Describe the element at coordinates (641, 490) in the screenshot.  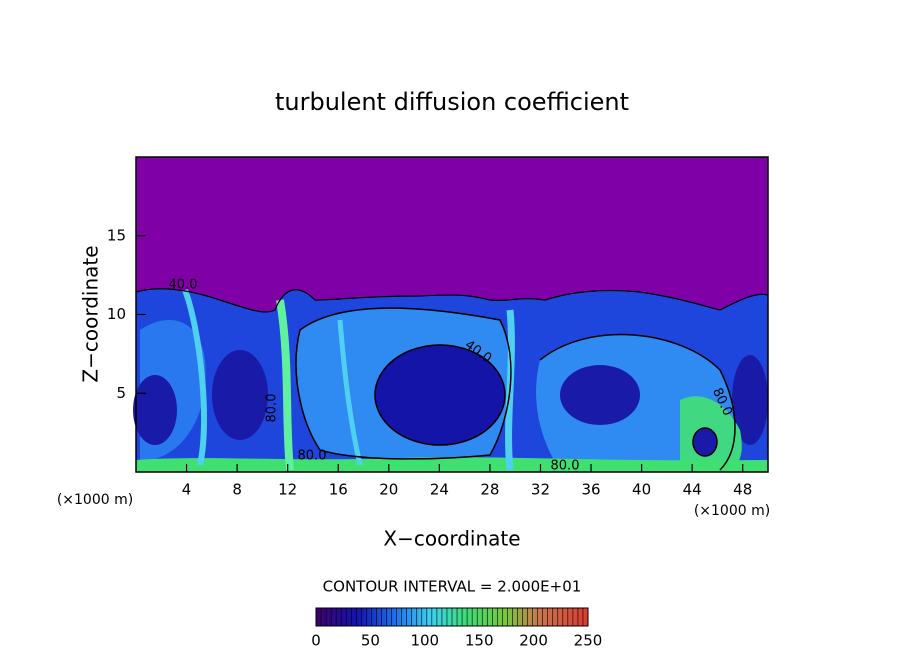
I see `x-tick-label: 40` at that location.